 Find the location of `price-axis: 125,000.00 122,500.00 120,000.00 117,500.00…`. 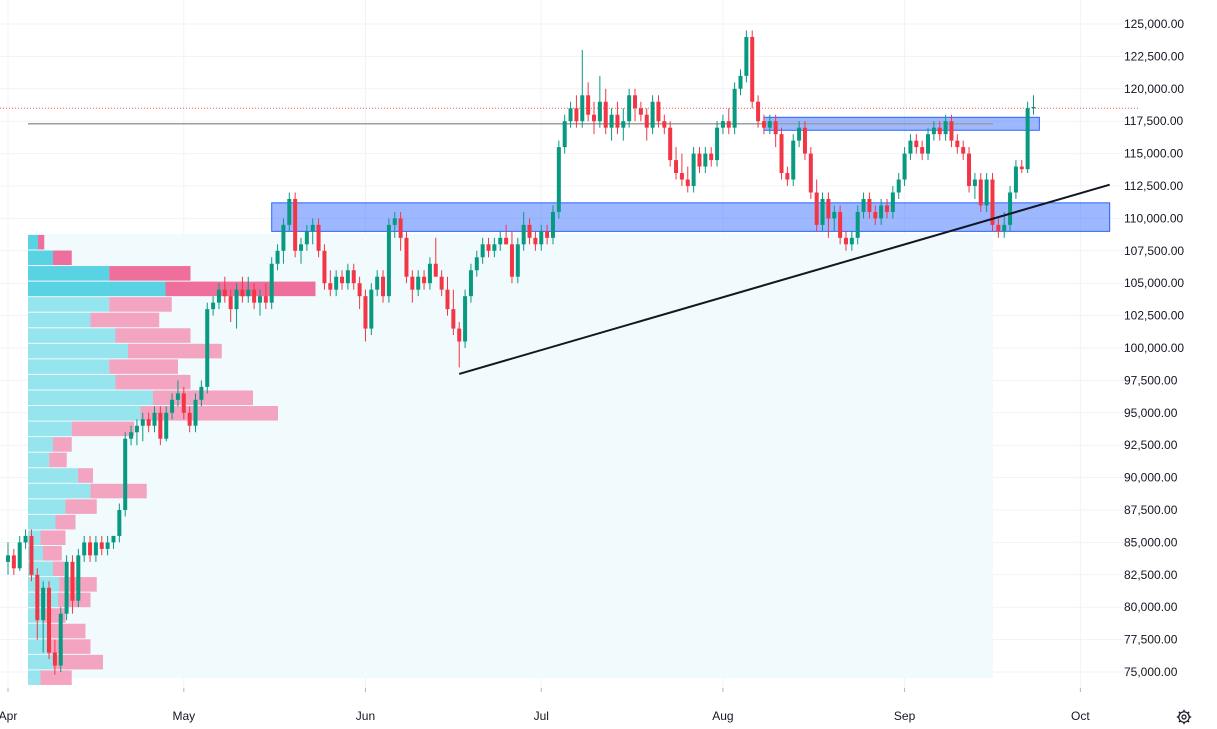

price-axis: 125,000.00 122,500.00 120,000.00 117,500.00… is located at coordinates (1154, 348).